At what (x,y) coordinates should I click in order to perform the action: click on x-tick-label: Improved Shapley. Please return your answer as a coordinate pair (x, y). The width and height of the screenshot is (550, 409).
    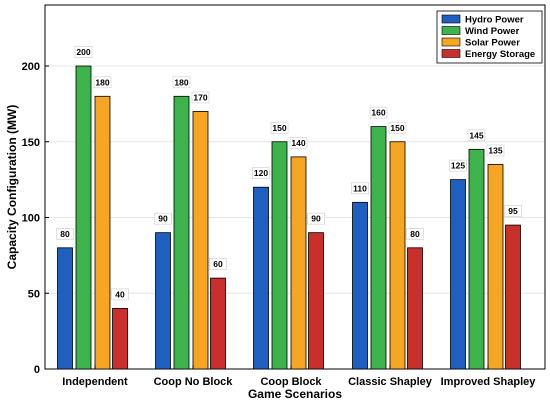
    Looking at the image, I should click on (489, 382).